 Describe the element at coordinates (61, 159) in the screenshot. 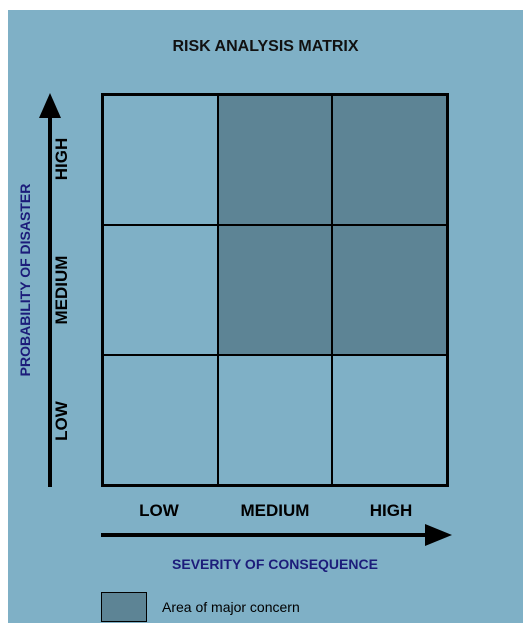

I see `y-level-label-high: HIGH` at that location.